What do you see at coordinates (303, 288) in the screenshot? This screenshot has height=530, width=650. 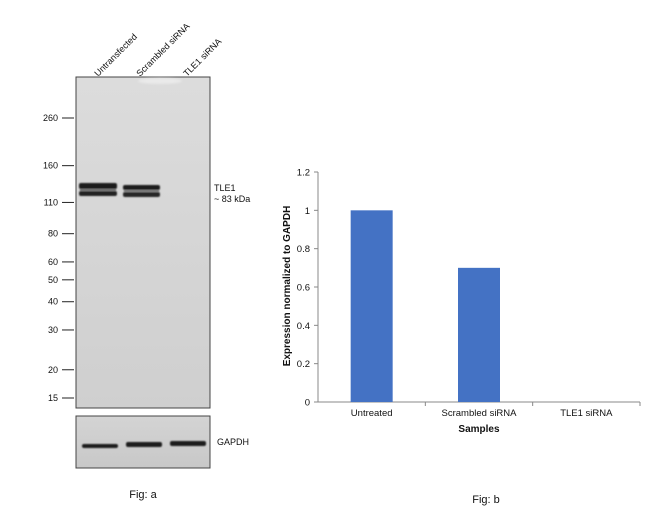 I see `y-tick-label: 0.6` at bounding box center [303, 288].